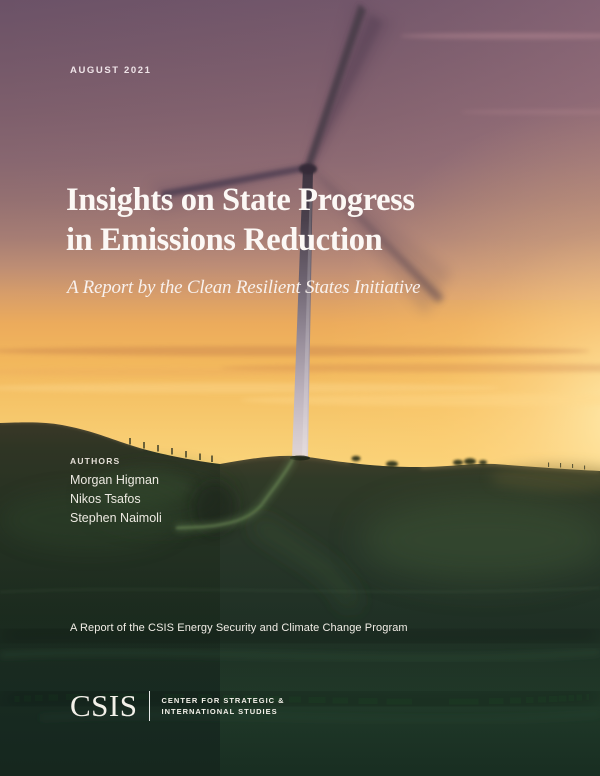 The image size is (600, 776). What do you see at coordinates (105, 499) in the screenshot?
I see `author-name: Nikos Tsafos` at bounding box center [105, 499].